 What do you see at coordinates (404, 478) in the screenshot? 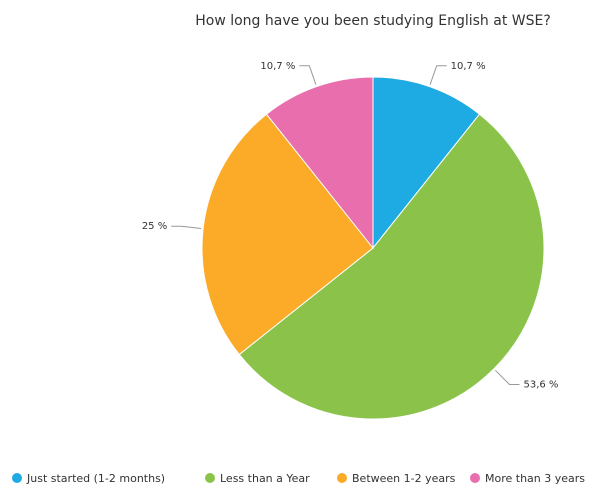
I see `legend-label: Between 1-2 years` at bounding box center [404, 478].